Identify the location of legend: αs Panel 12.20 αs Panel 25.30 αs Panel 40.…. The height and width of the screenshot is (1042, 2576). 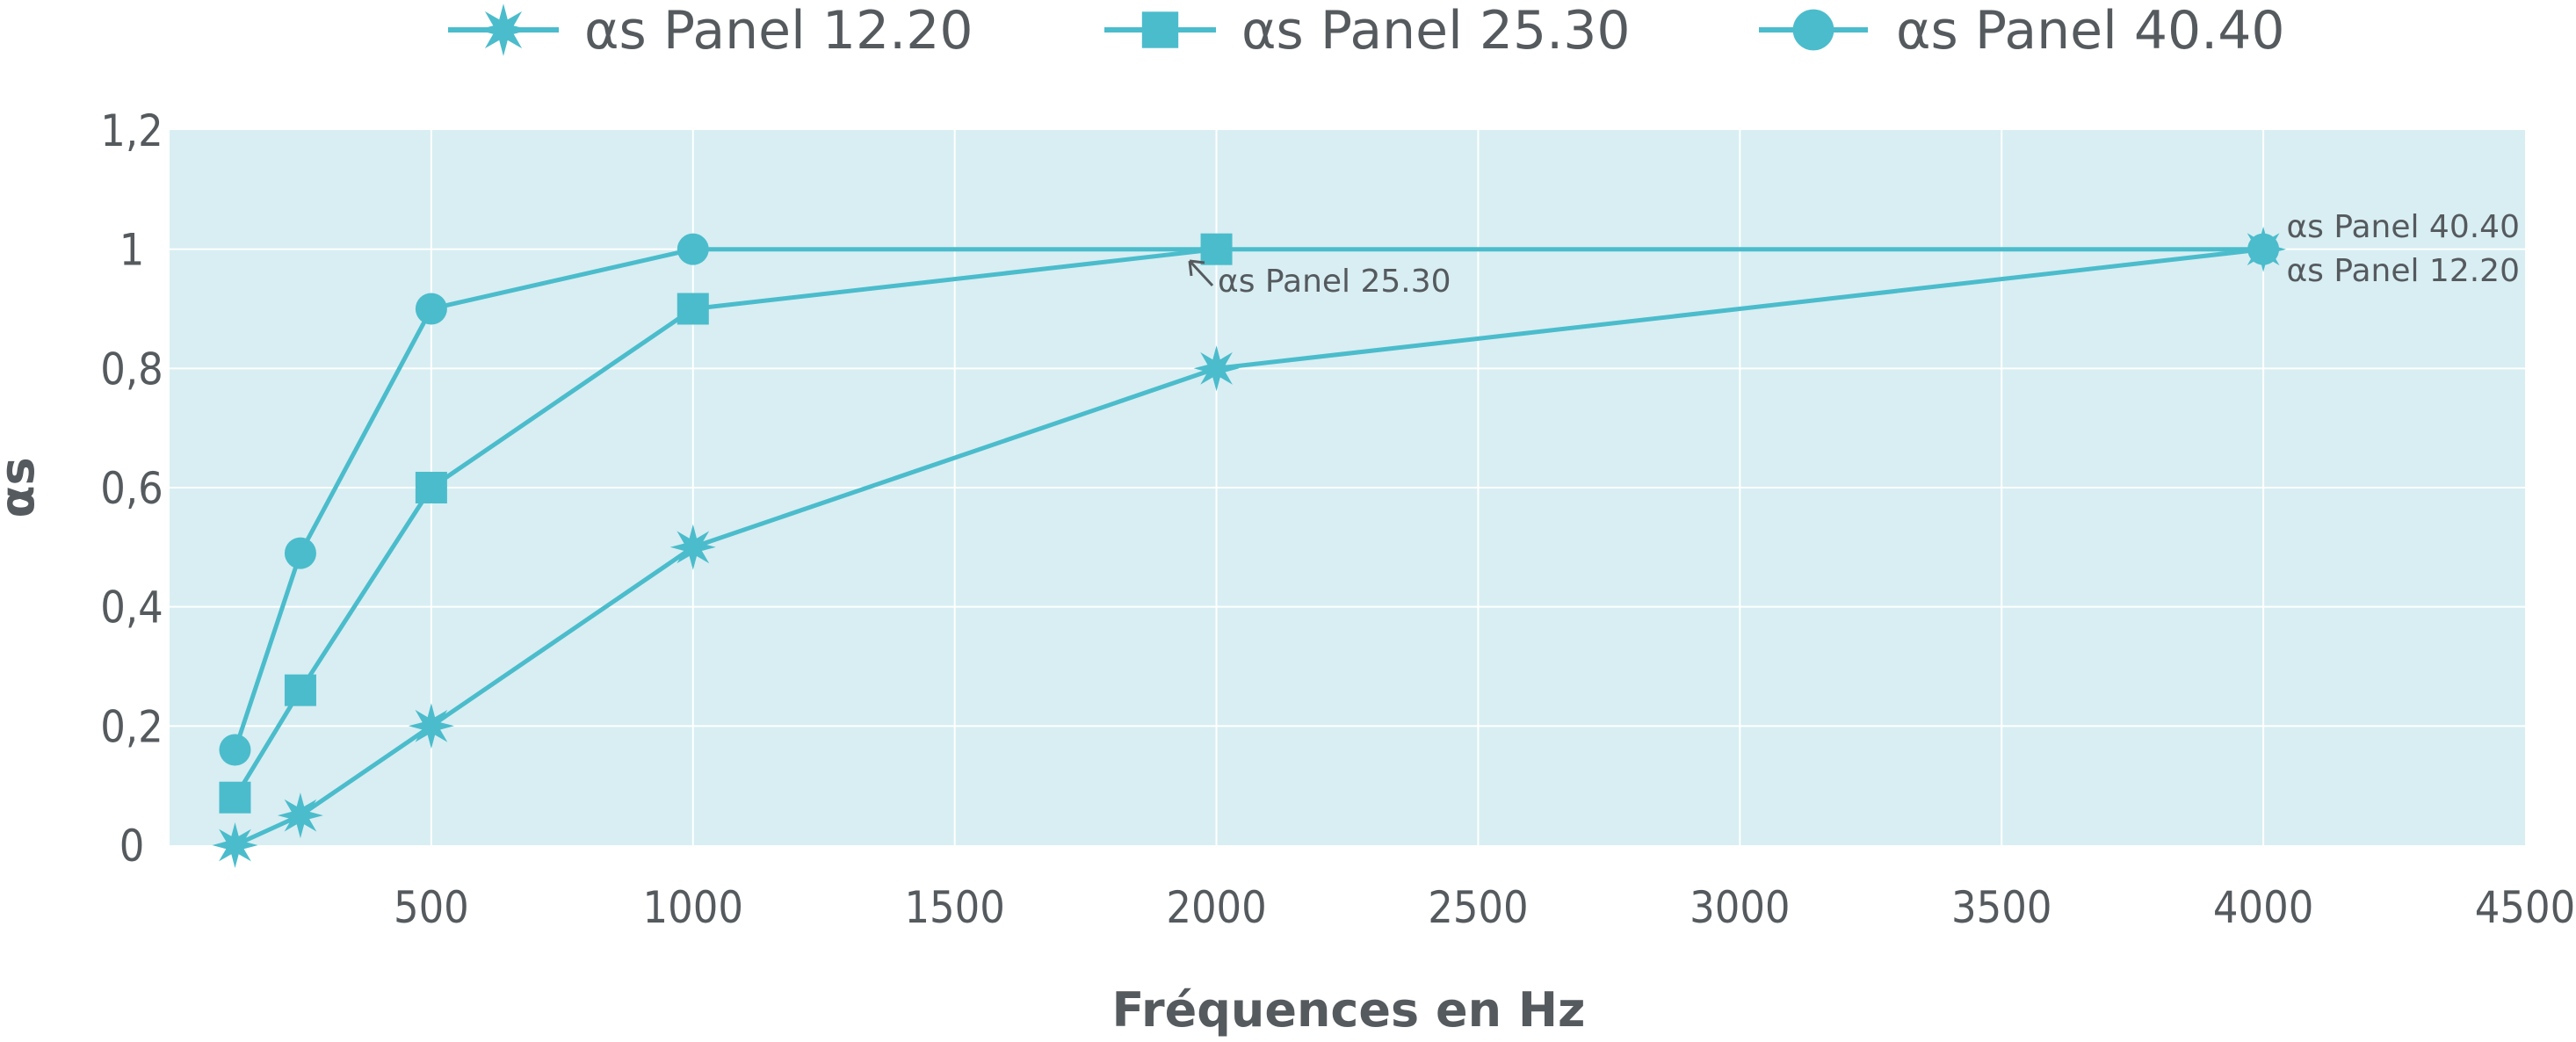
(1366, 31).